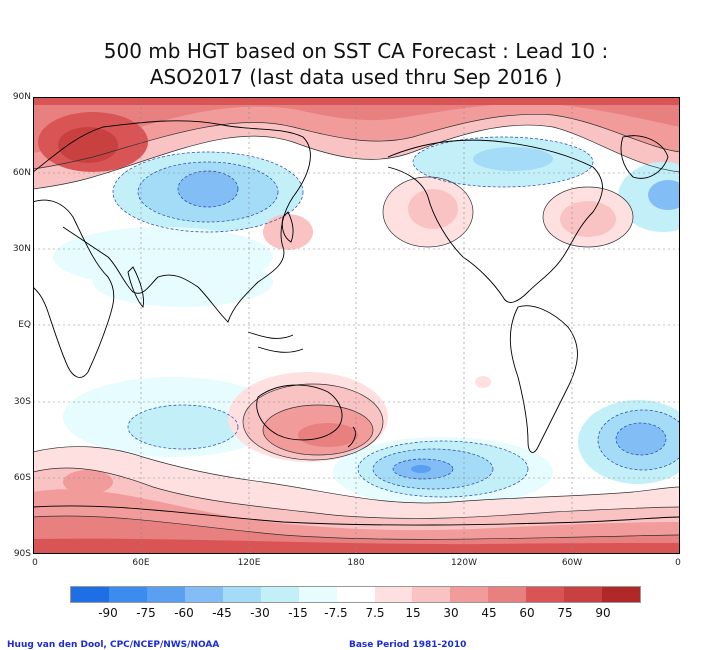 This screenshot has width=712, height=650. What do you see at coordinates (356, 77) in the screenshot?
I see `title-line-2: ASO2017 (last data used thru Sep 2016 )` at bounding box center [356, 77].